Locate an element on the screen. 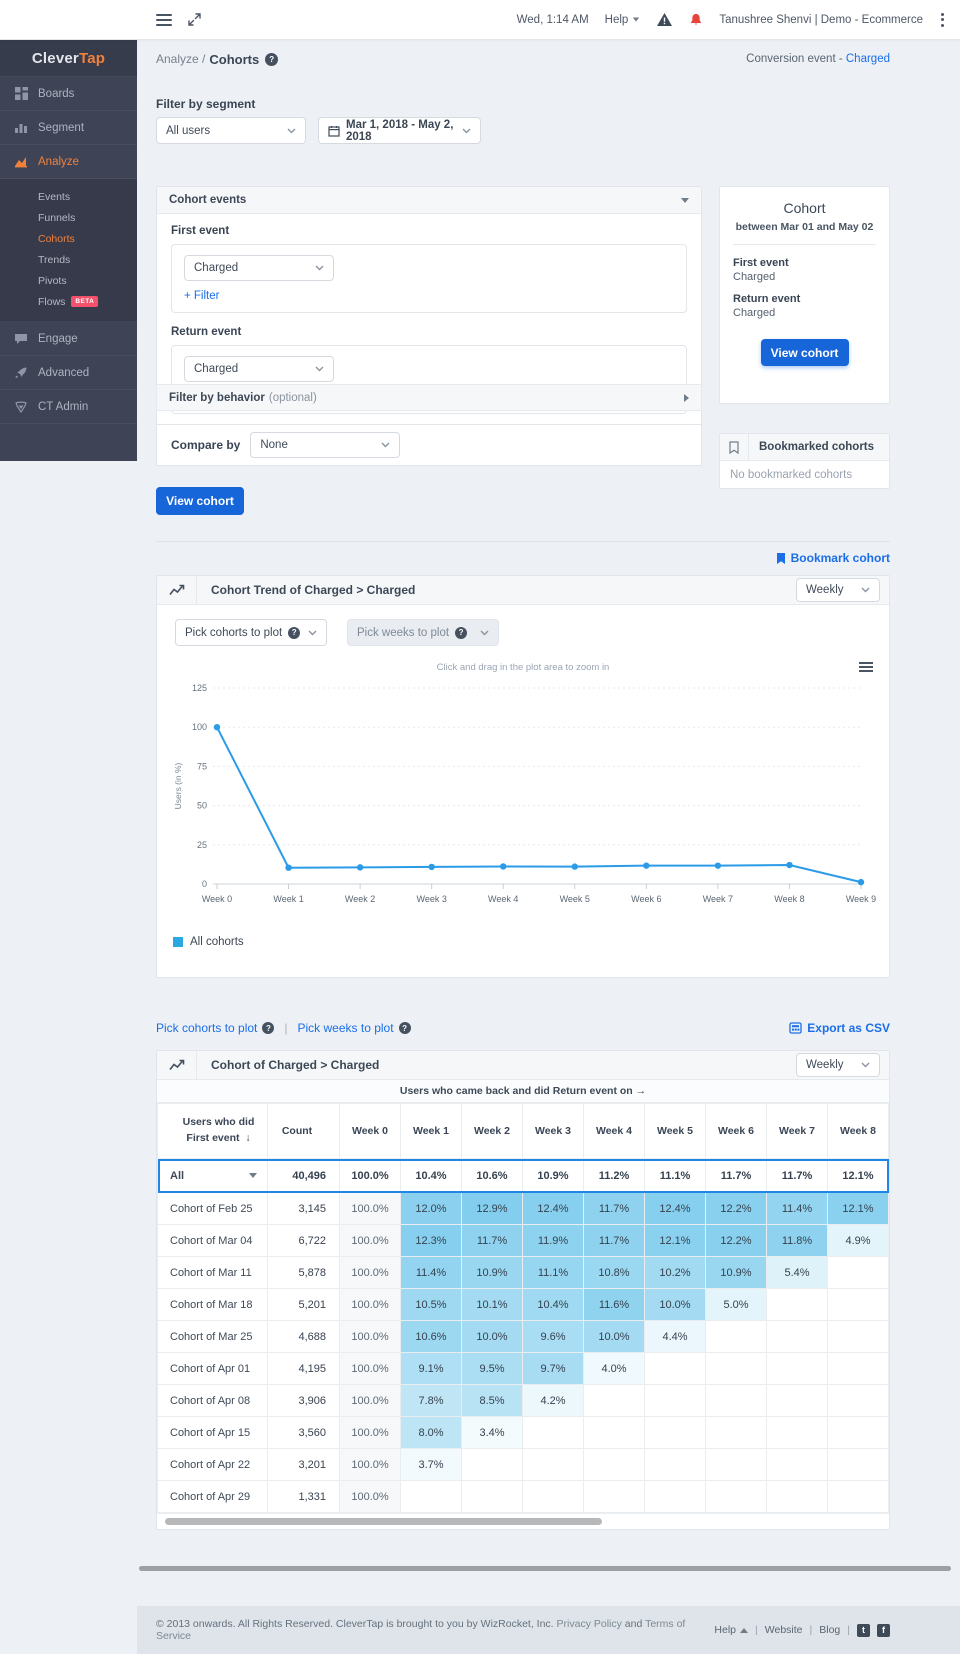 The image size is (960, 1654). table-row: Cohort of Apr 08 3,906 100.0% 7.8% 8.5% 4.2% is located at coordinates (523, 1400).